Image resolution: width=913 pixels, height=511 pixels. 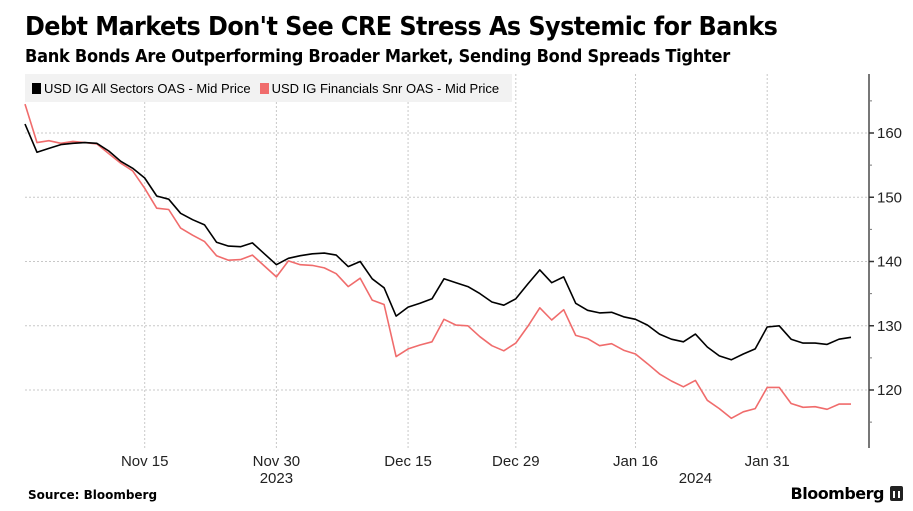 I want to click on y-tick-label: 120, so click(x=889, y=390).